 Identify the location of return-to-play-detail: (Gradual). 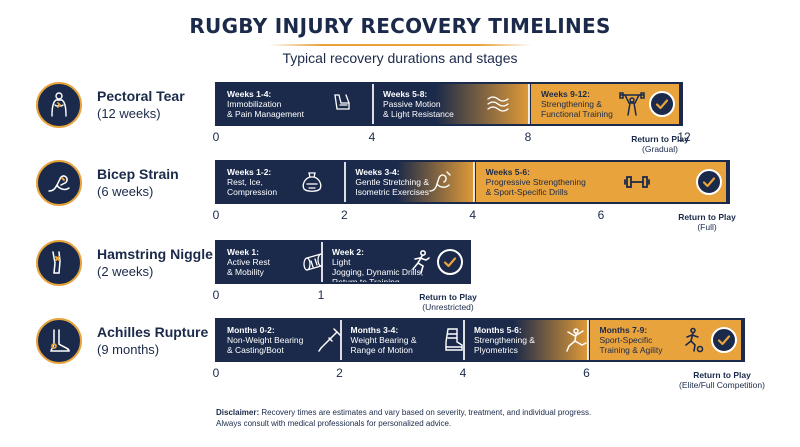
(660, 149).